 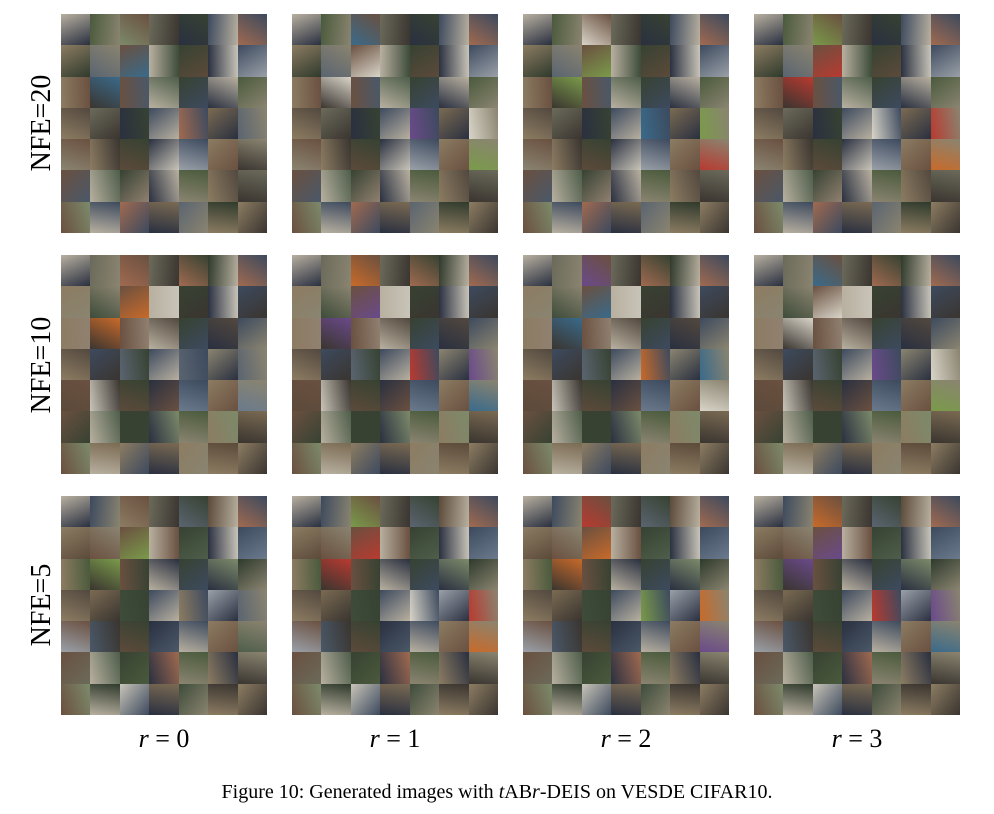 I want to click on col-label-r0: r = 0, so click(x=164, y=739).